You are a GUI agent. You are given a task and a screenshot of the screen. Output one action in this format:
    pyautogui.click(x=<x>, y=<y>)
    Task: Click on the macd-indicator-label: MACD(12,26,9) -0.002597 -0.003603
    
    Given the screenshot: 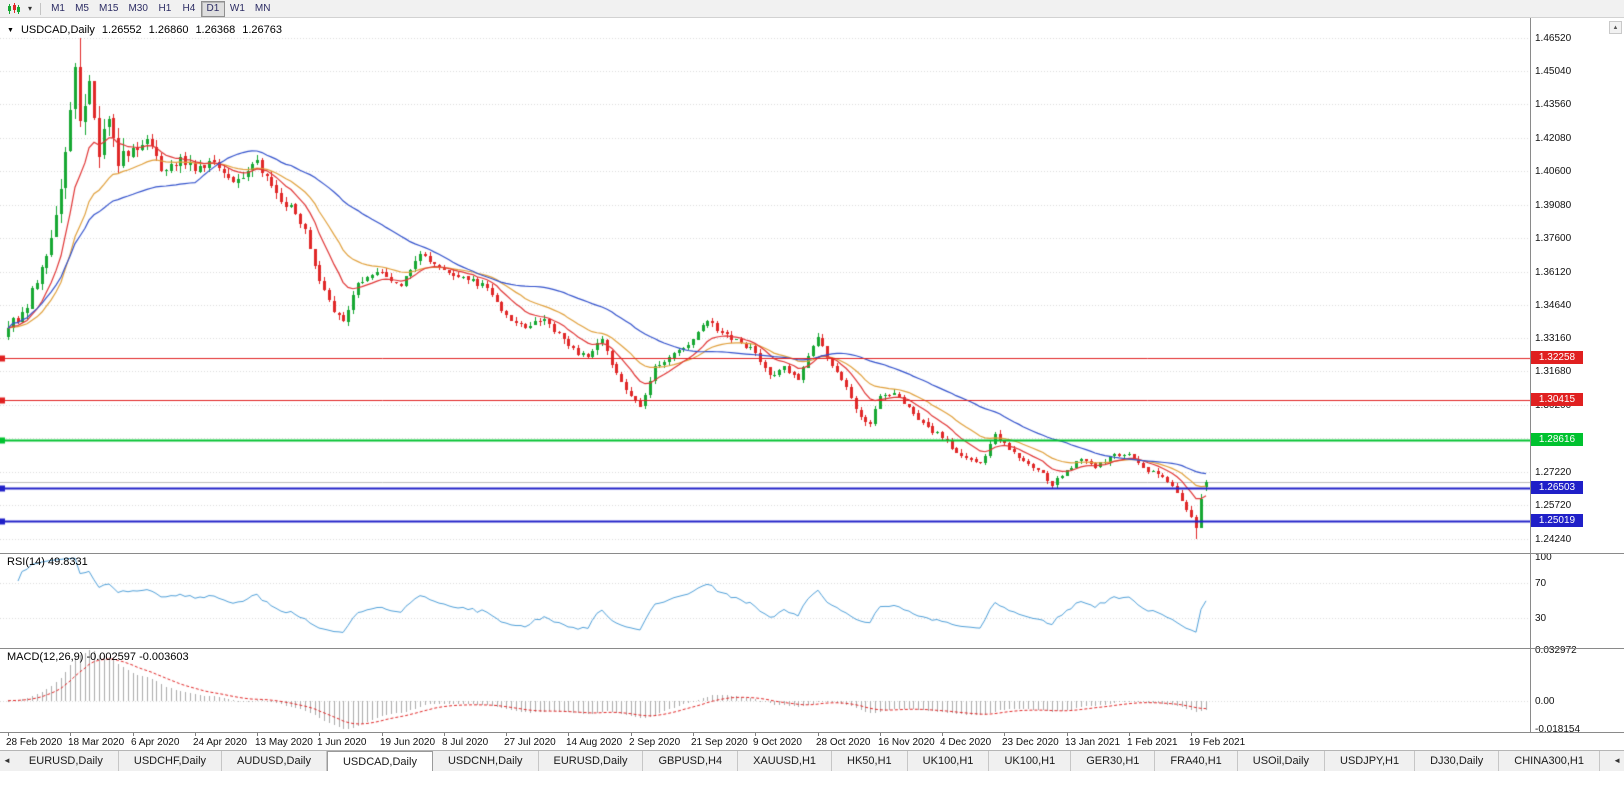 What is the action you would take?
    pyautogui.click(x=98, y=657)
    